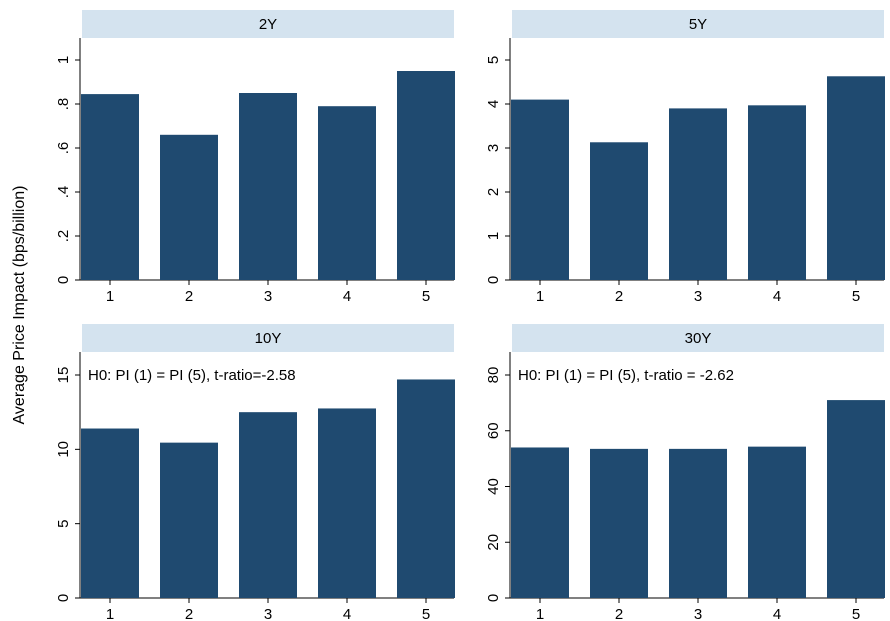 The image size is (890, 621). I want to click on y-tick-label: 20, so click(493, 542).